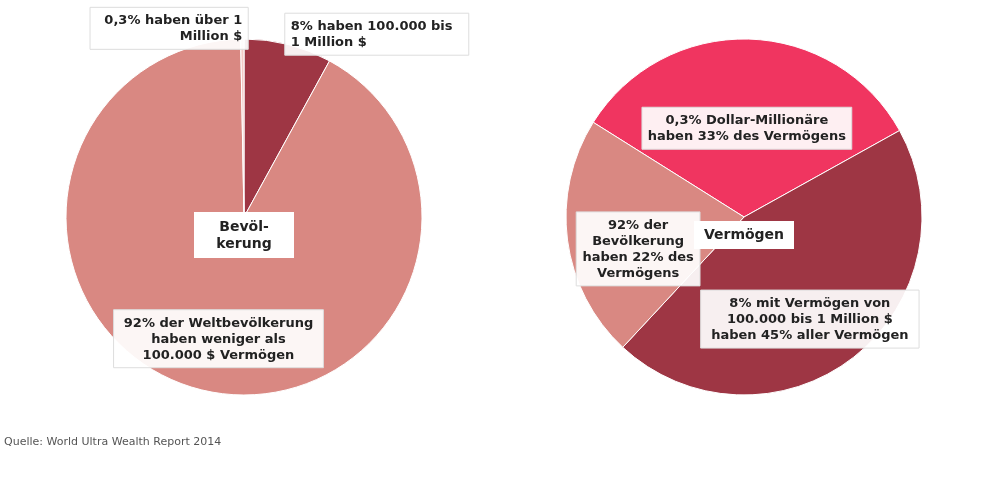 This screenshot has width=1002, height=491. What do you see at coordinates (173, 28) in the screenshot?
I see `slice-label: 0,3% haben über 1 Million $` at bounding box center [173, 28].